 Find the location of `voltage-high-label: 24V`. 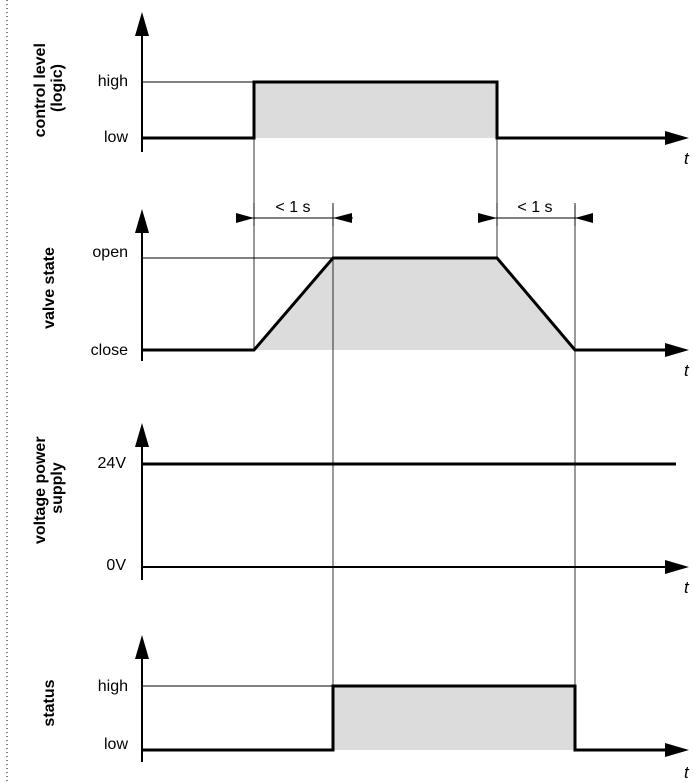

voltage-high-label: 24V is located at coordinates (112, 463).